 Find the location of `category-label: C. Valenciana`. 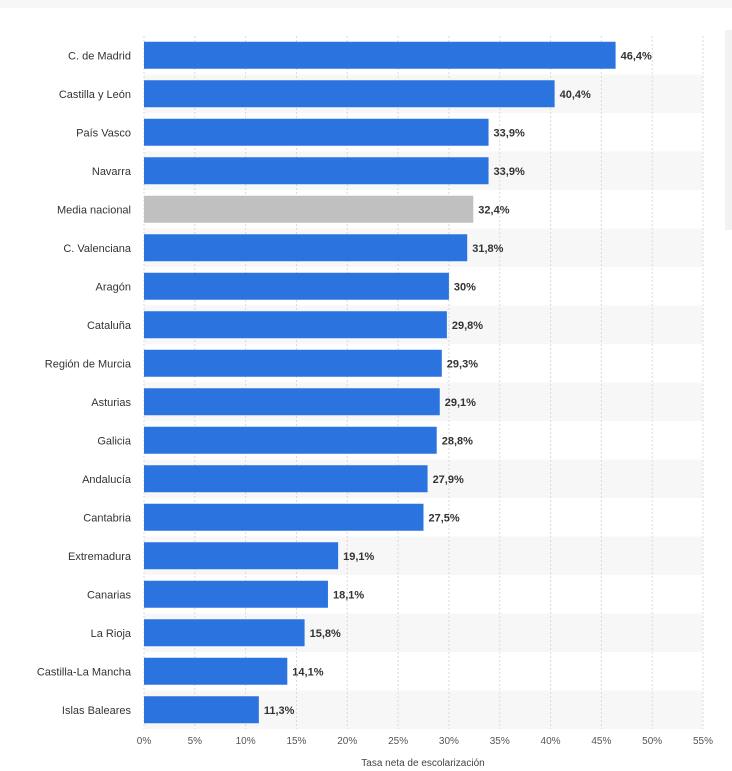

category-label: C. Valenciana is located at coordinates (97, 249).